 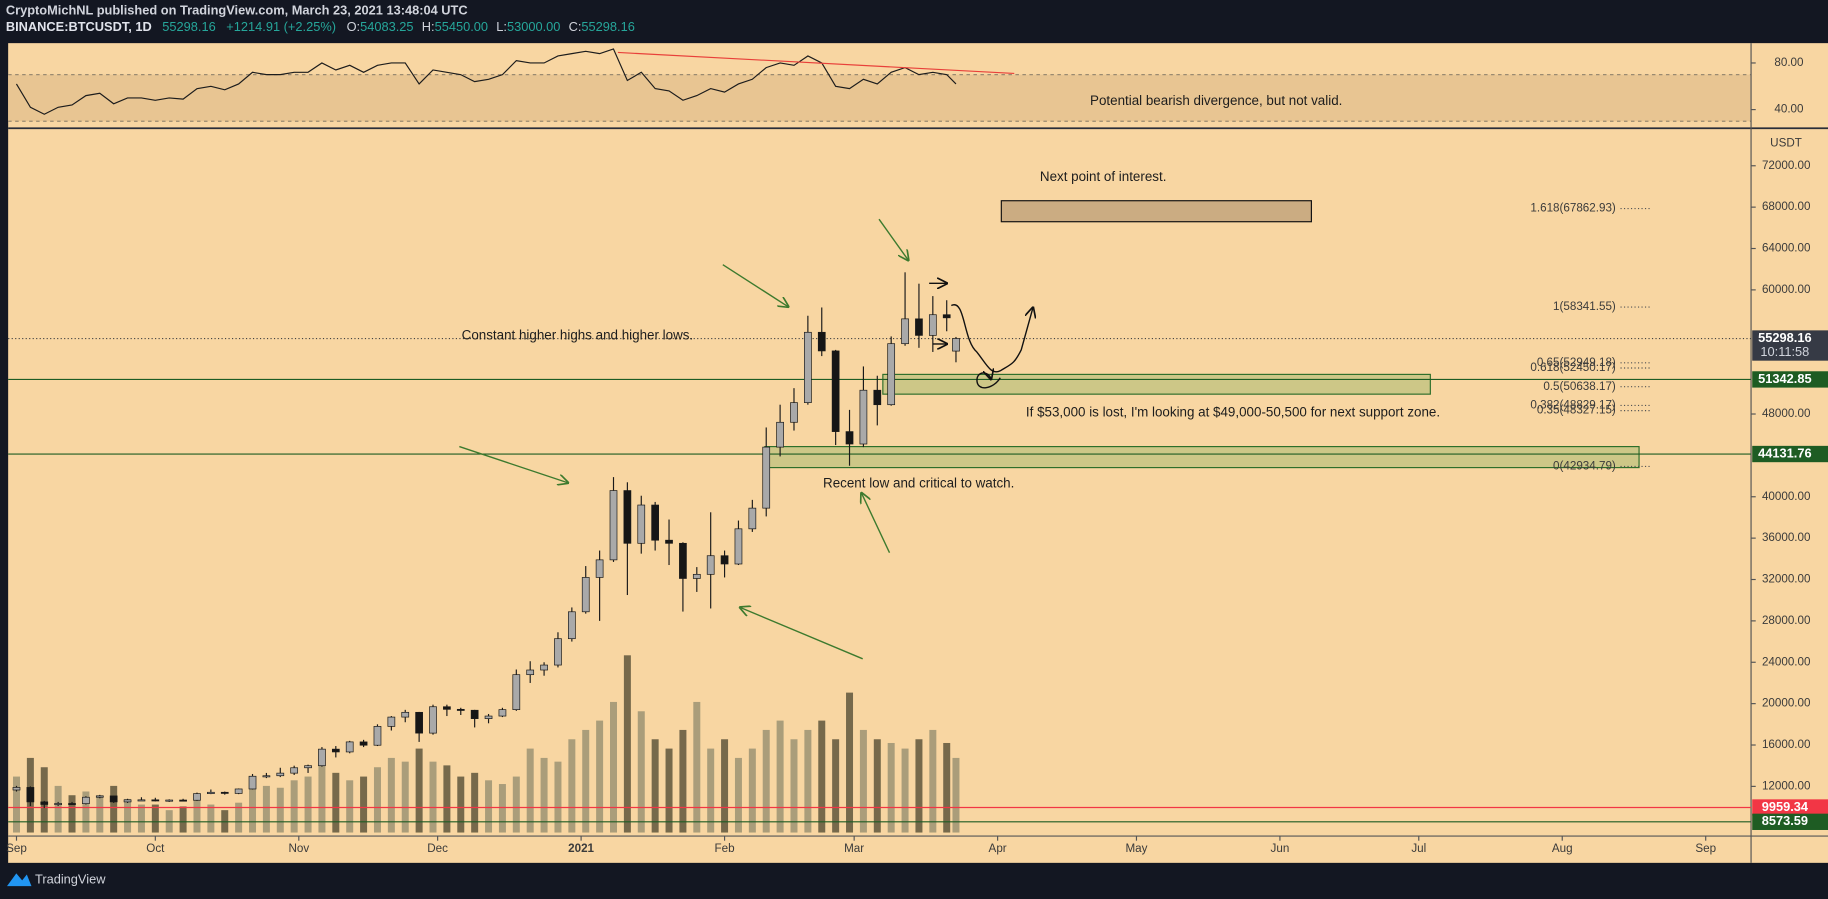 What do you see at coordinates (1786, 703) in the screenshot?
I see `y-tick-label: 20000.00` at bounding box center [1786, 703].